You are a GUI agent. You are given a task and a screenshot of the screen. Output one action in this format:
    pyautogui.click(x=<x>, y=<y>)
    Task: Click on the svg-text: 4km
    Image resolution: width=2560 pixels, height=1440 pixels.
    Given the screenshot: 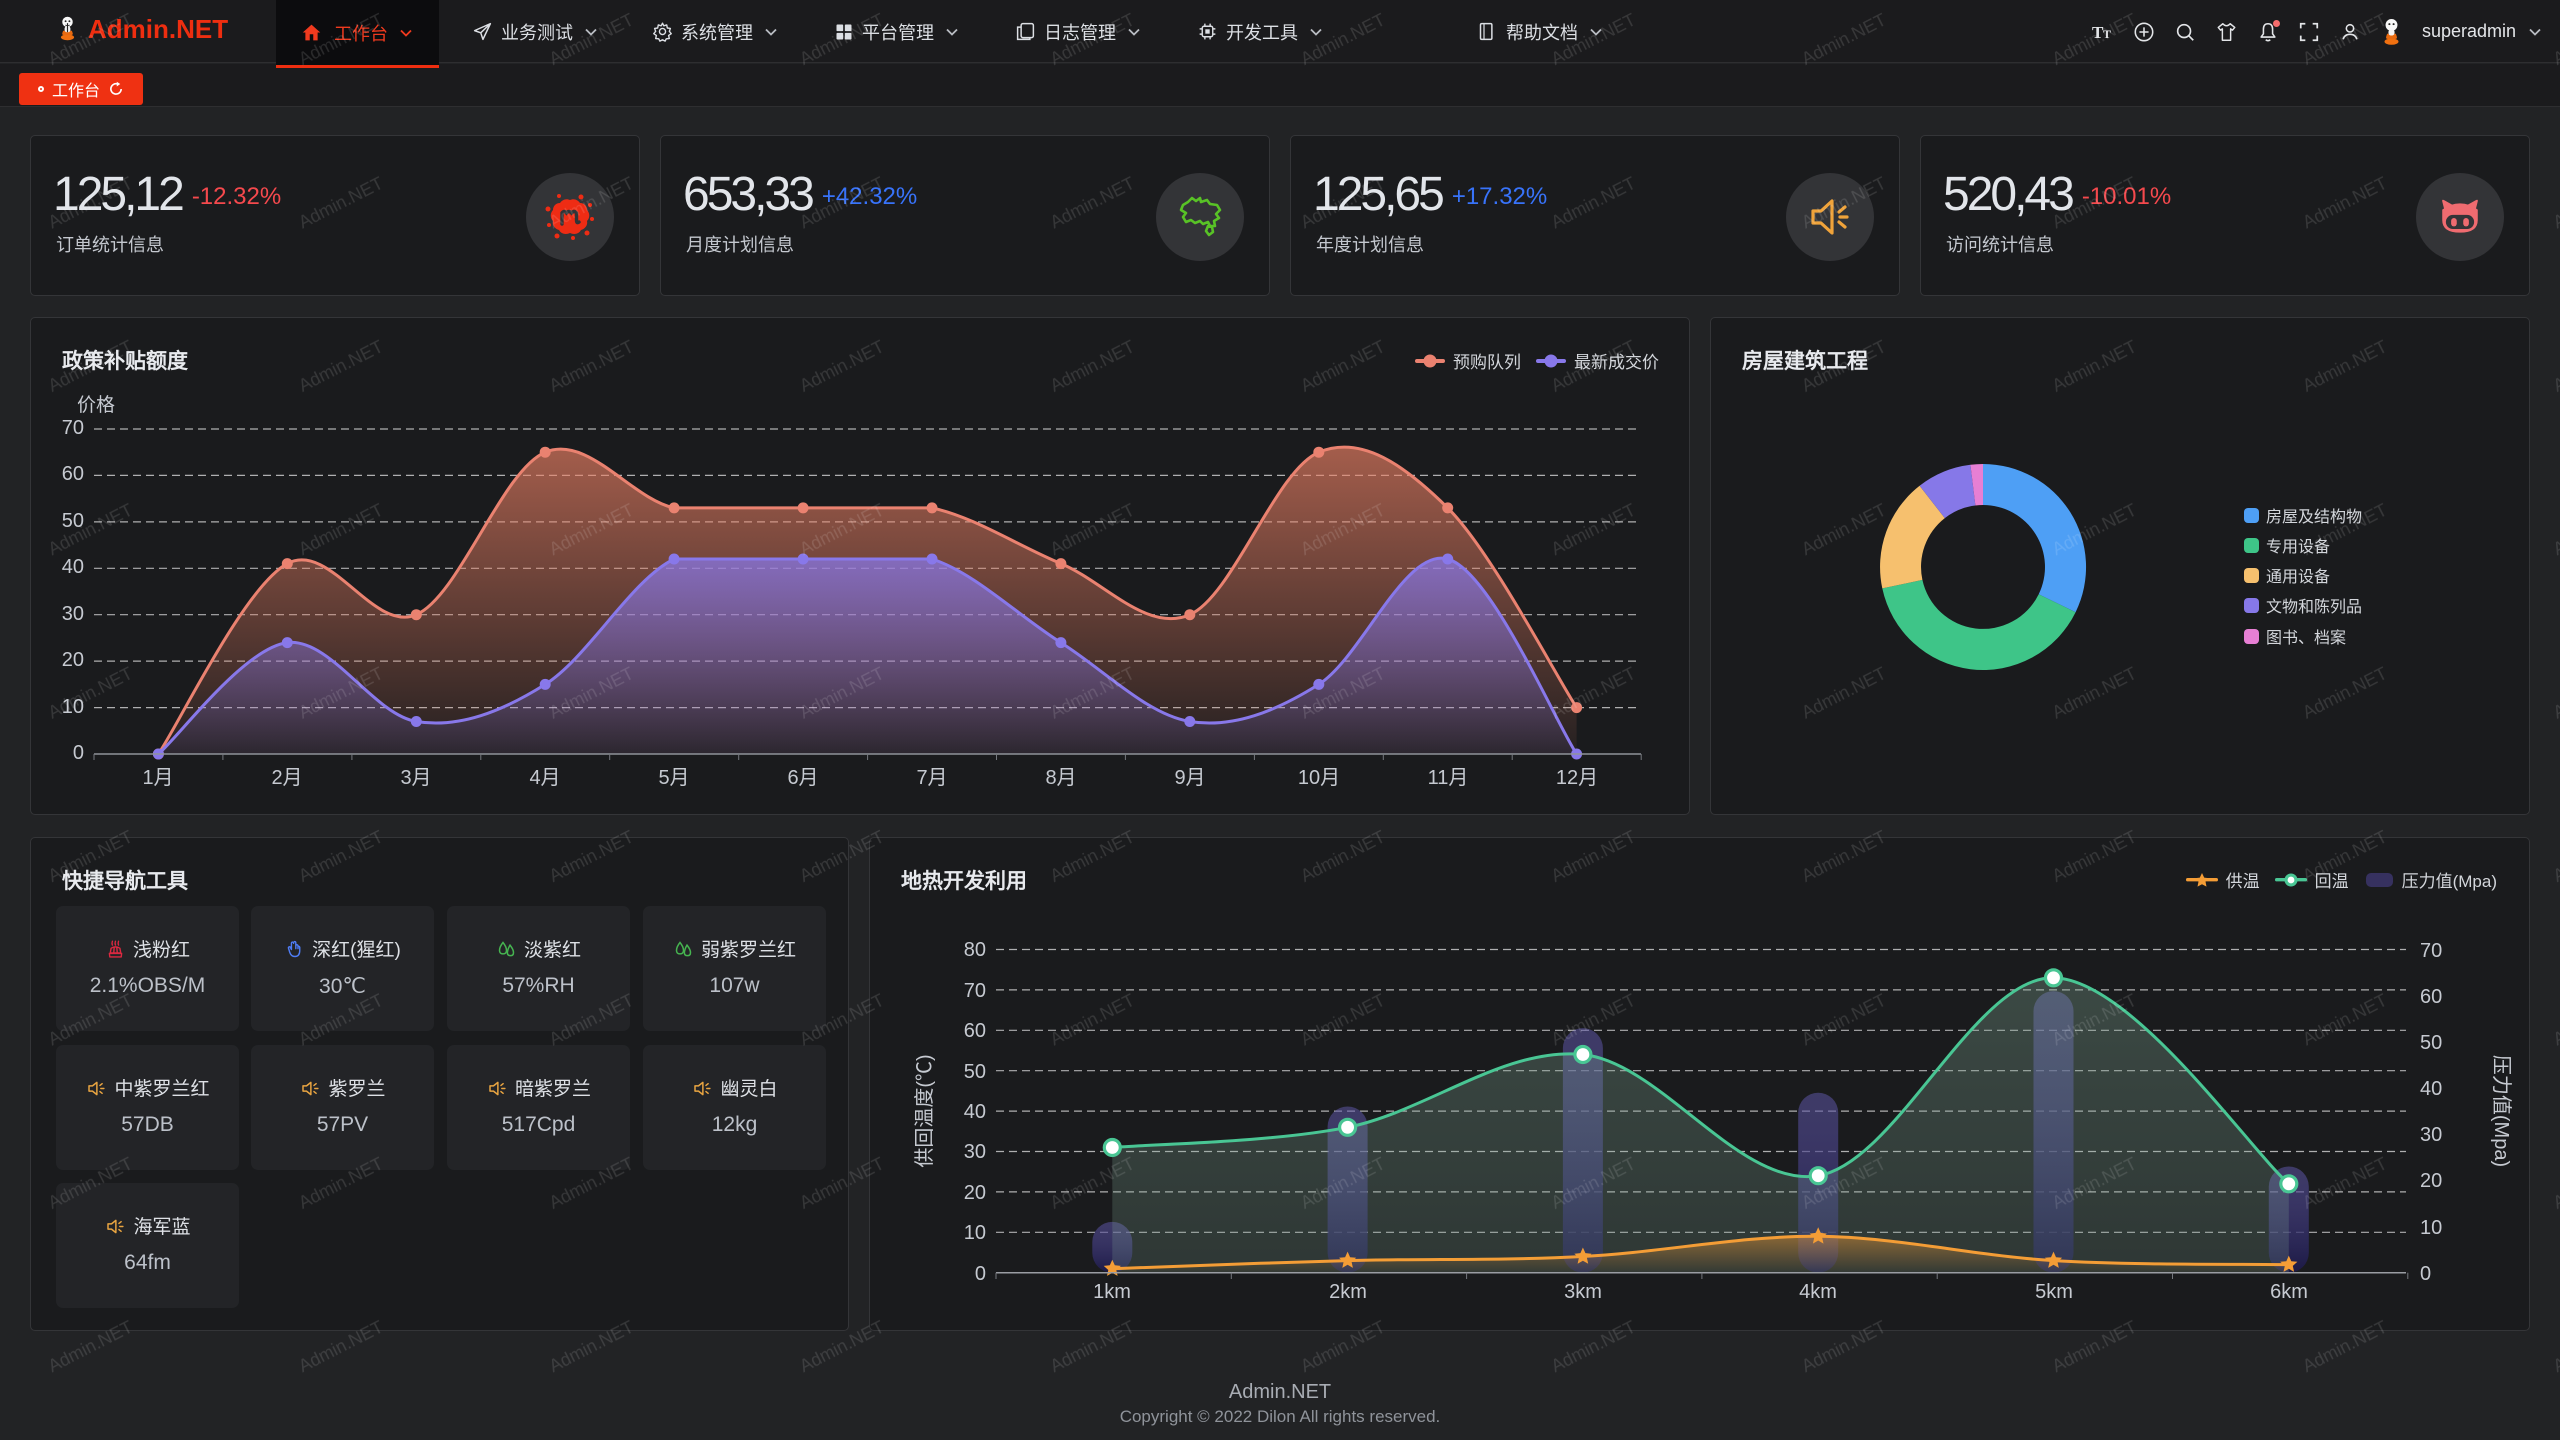 What is the action you would take?
    pyautogui.click(x=1818, y=1292)
    